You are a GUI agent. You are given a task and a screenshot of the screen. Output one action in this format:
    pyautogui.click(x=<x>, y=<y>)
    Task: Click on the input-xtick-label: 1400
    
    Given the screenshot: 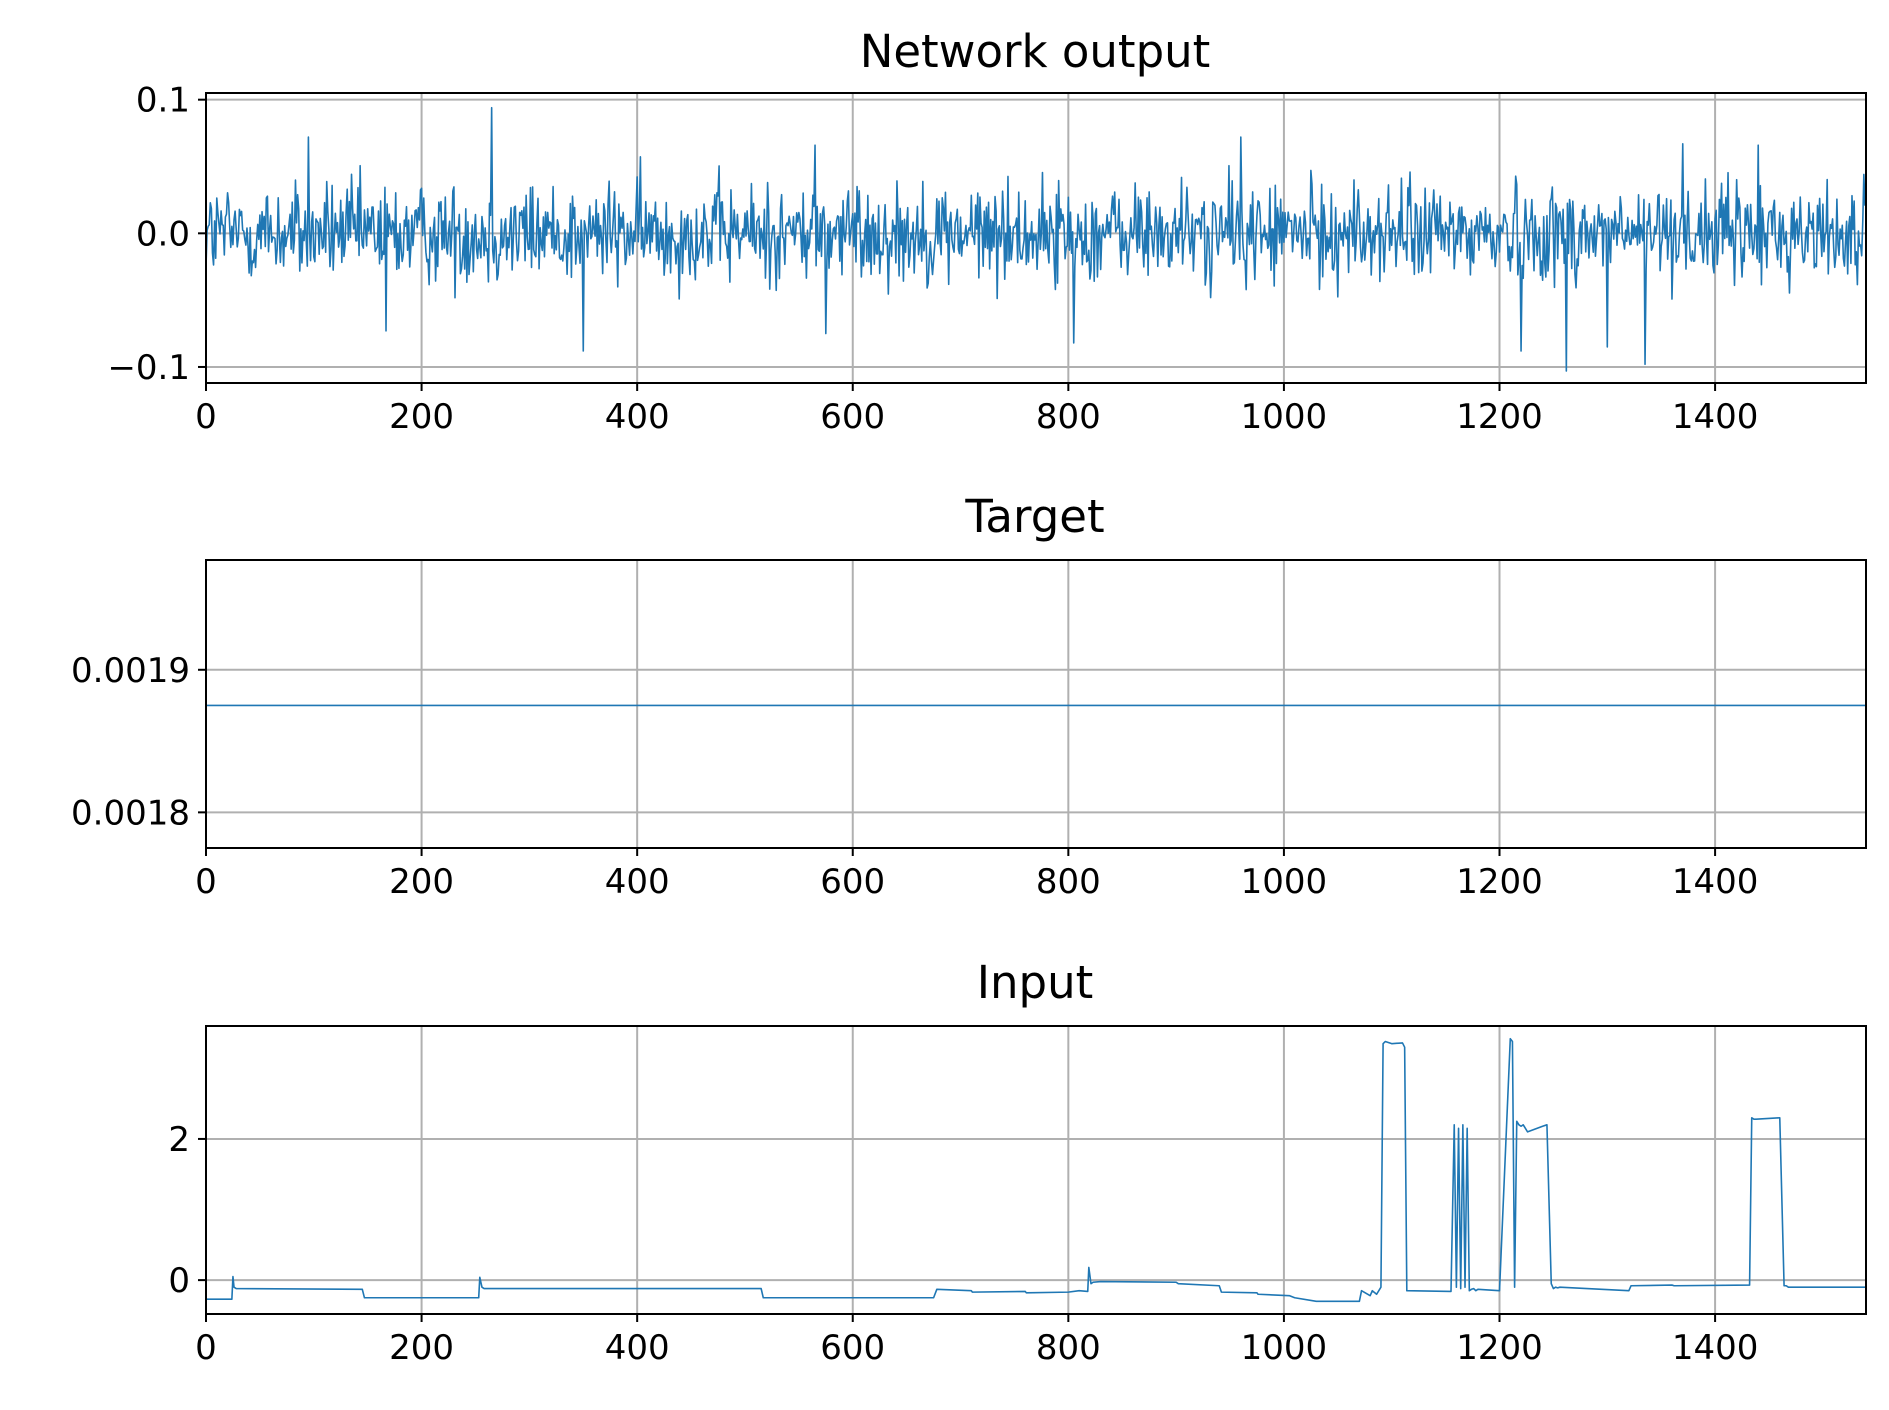 What is the action you would take?
    pyautogui.click(x=1715, y=1348)
    